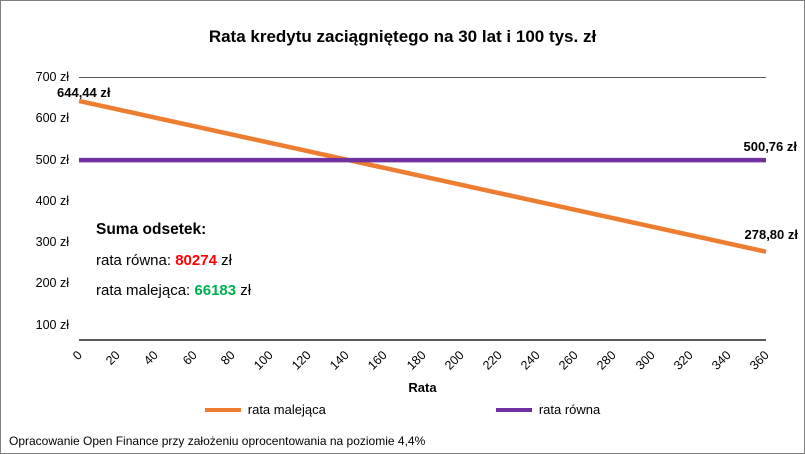 The width and height of the screenshot is (805, 454). Describe the element at coordinates (378, 360) in the screenshot. I see `x-axis-tick-label: 160` at that location.